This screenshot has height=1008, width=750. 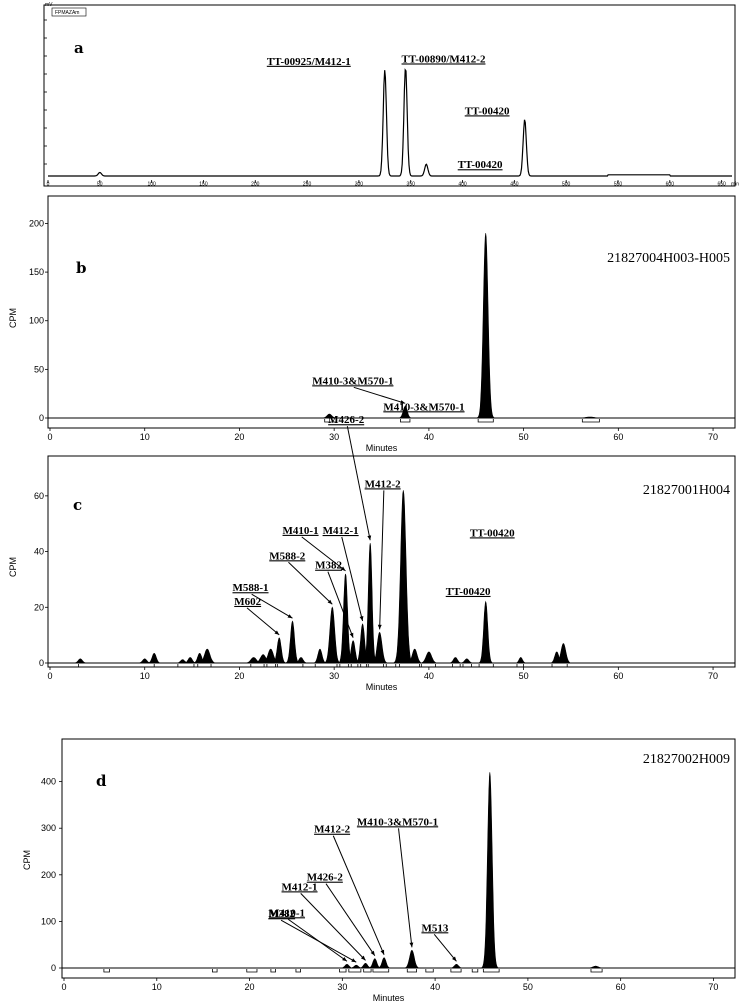 What do you see at coordinates (39, 496) in the screenshot?
I see `y-tick-label: 60` at bounding box center [39, 496].